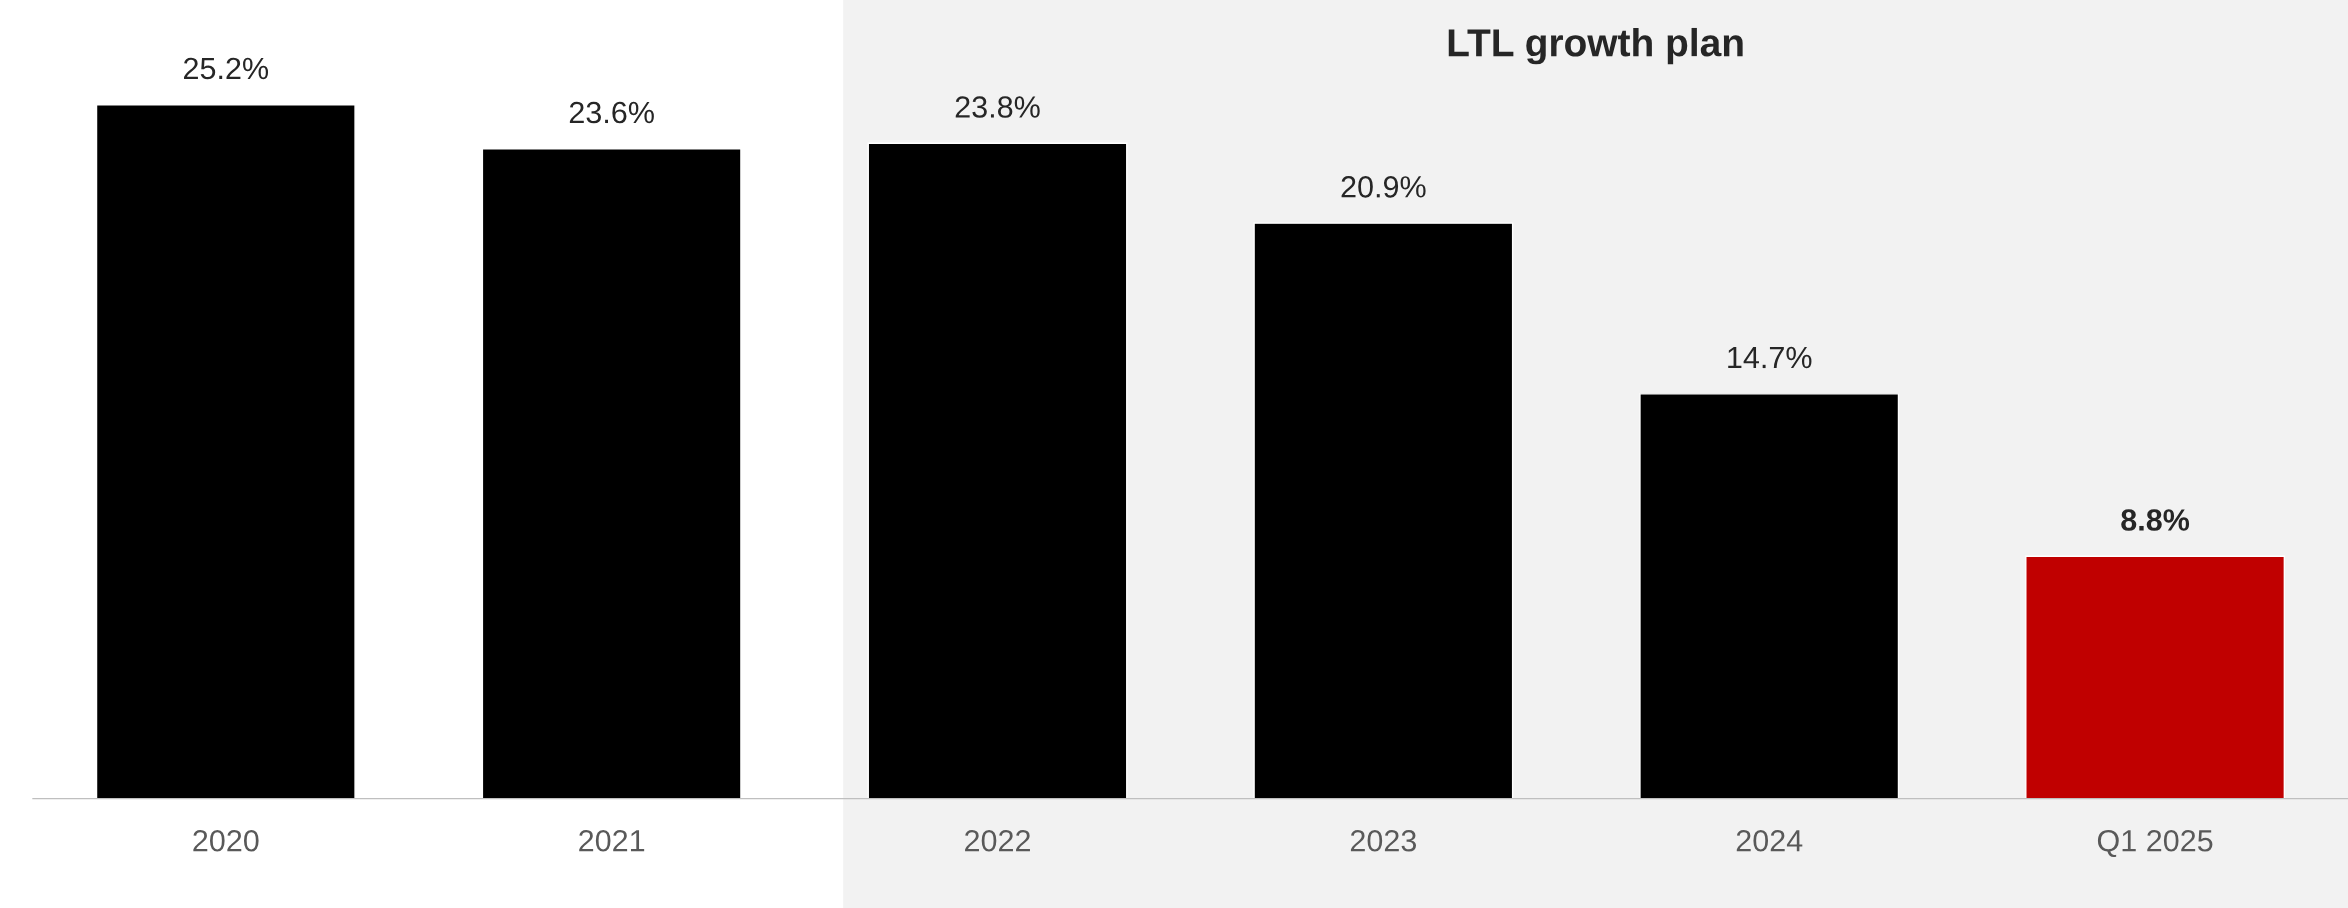 This screenshot has height=908, width=2348. I want to click on data-label: 14.7%, so click(1770, 357).